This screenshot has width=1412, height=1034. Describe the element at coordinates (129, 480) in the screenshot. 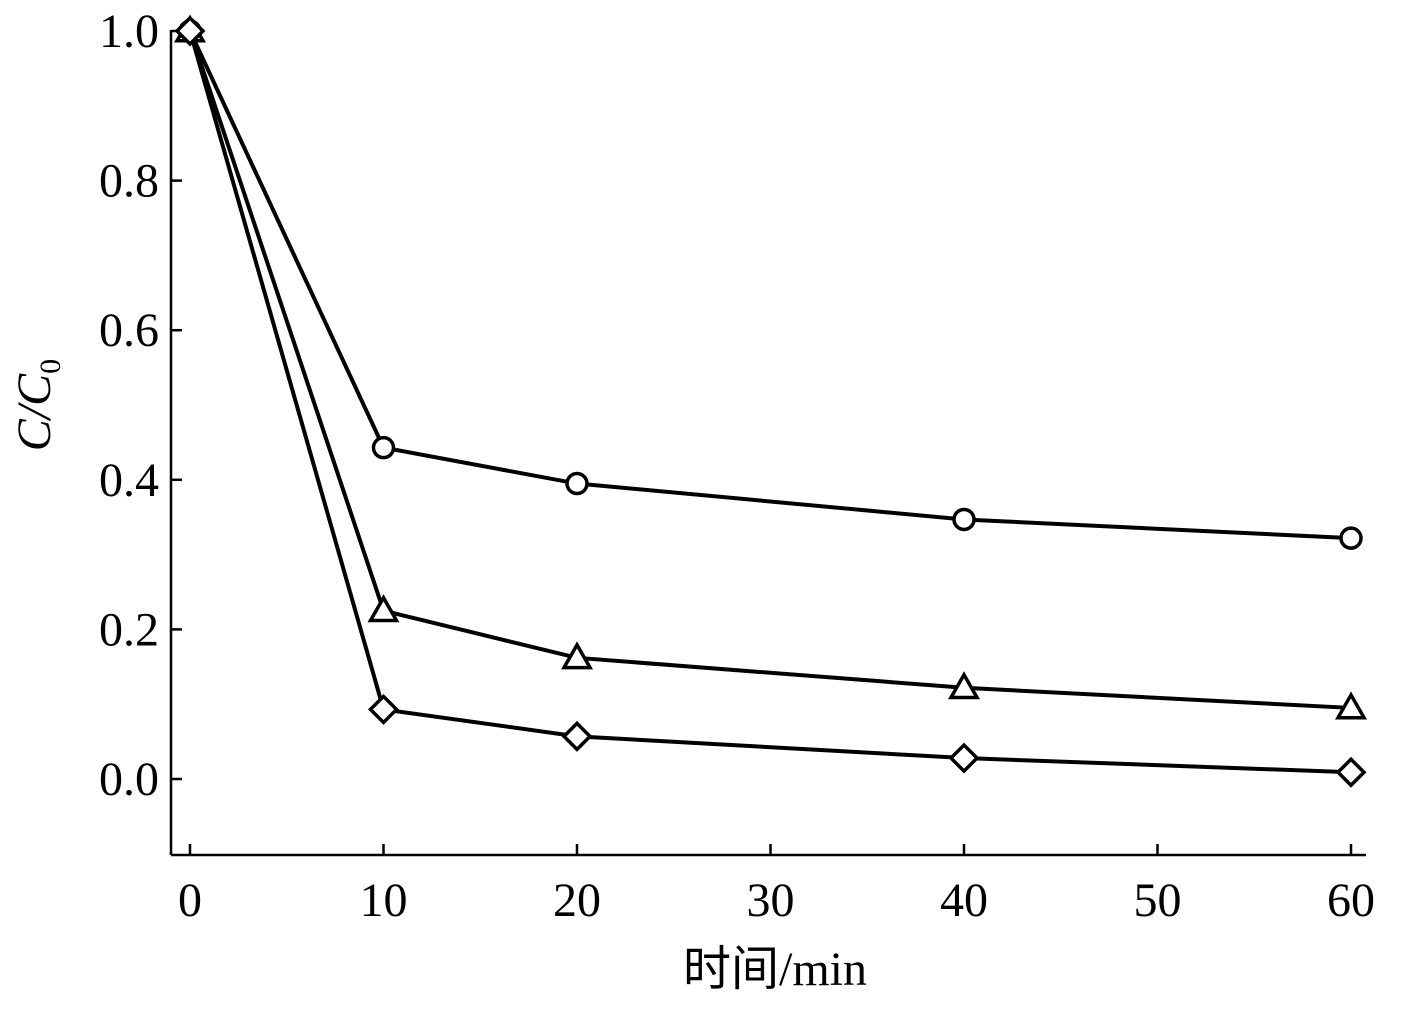

I see `y-tick-label: 0.4` at that location.